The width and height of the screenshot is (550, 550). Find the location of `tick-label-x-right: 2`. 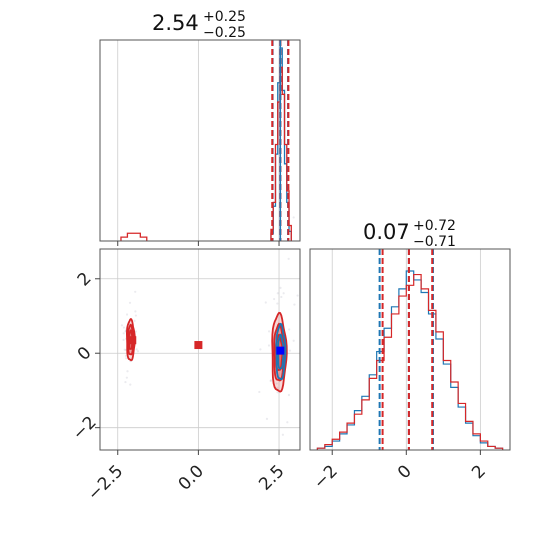

tick-label-x-right: 2 is located at coordinates (479, 472).